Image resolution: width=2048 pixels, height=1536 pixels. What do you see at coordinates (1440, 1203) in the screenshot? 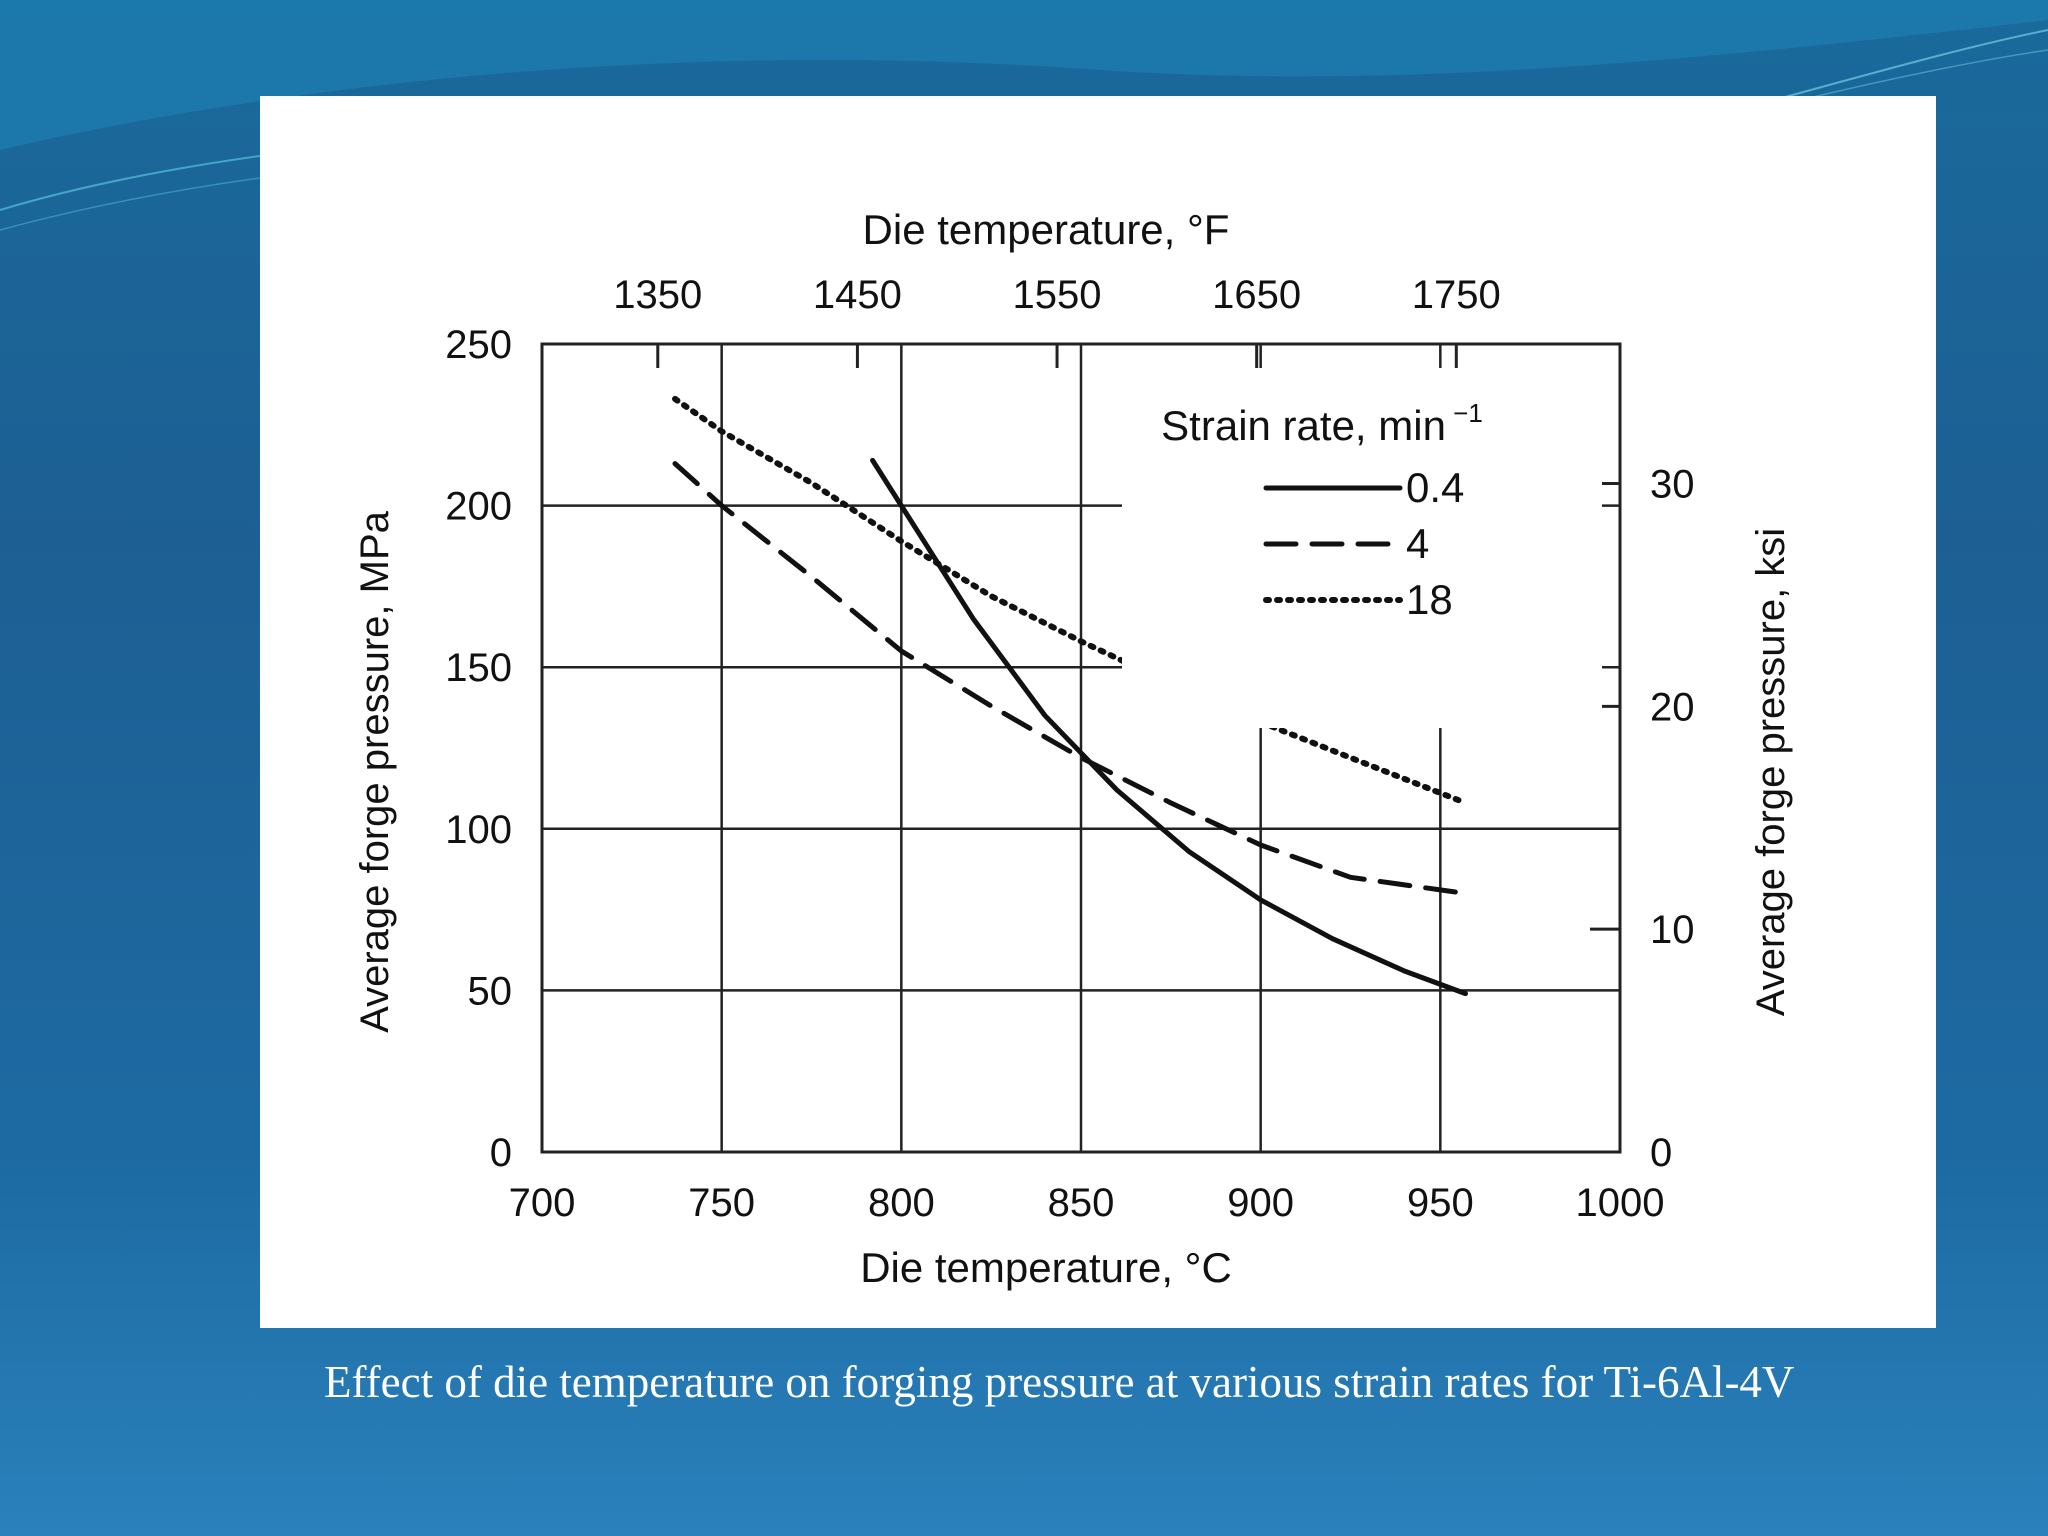
I see `x-tick-label: 950` at bounding box center [1440, 1203].